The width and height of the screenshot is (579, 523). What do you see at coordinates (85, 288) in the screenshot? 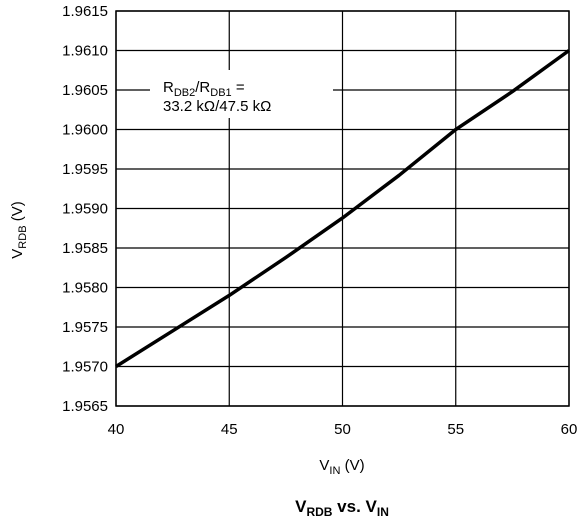
I see `y-tick-label: 1.9580` at bounding box center [85, 288].